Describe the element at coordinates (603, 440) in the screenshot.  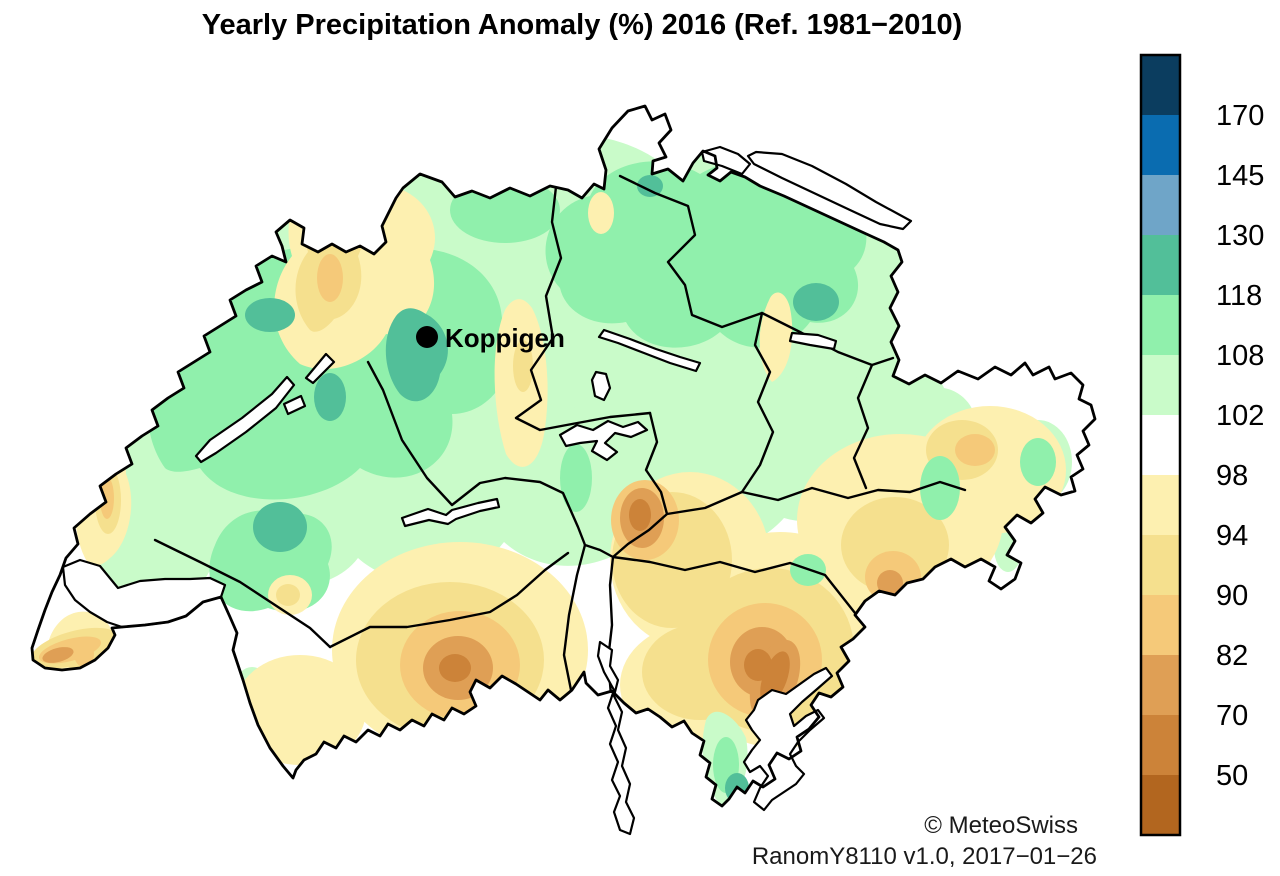
I see `lake-lucerne` at that location.